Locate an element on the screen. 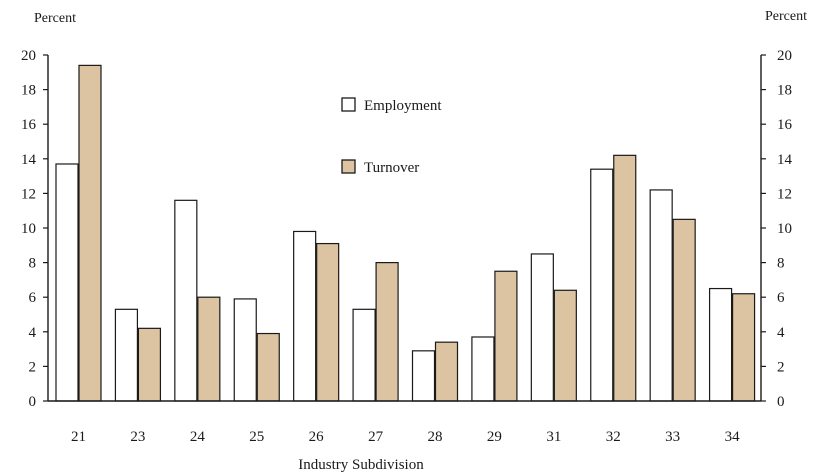  right-y-tick-label: 20 is located at coordinates (784, 56).